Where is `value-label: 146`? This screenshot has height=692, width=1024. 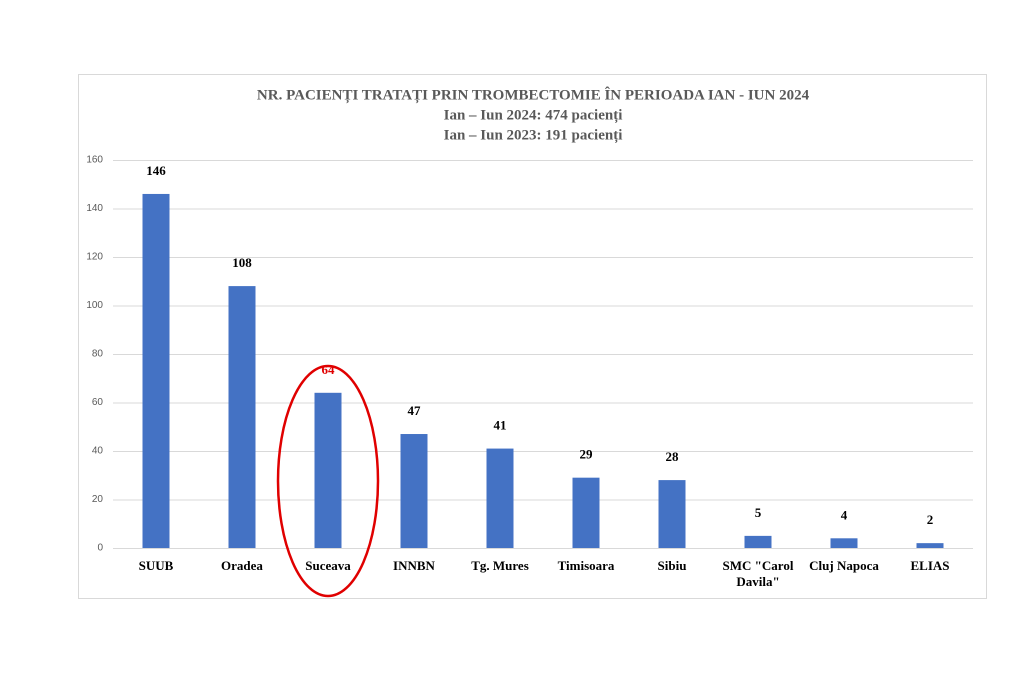 value-label: 146 is located at coordinates (156, 170).